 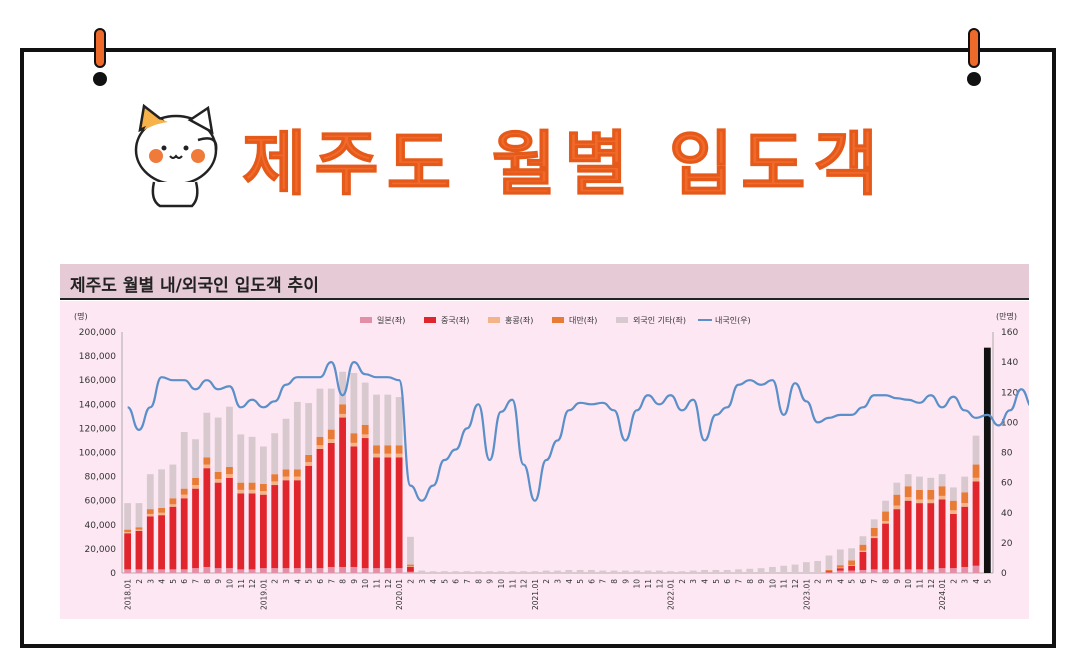 I want to click on x-tick-label: 2023.01, so click(x=806, y=594).